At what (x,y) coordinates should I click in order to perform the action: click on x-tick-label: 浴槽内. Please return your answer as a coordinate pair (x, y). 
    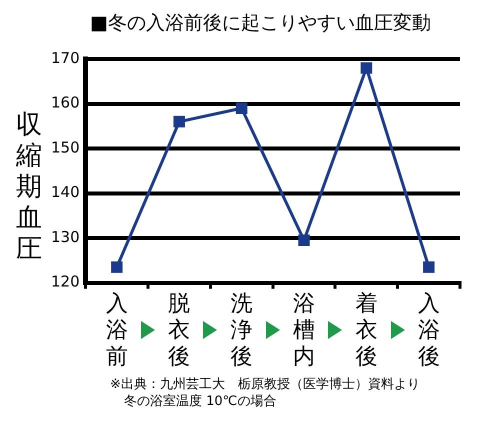
    Looking at the image, I should click on (304, 331).